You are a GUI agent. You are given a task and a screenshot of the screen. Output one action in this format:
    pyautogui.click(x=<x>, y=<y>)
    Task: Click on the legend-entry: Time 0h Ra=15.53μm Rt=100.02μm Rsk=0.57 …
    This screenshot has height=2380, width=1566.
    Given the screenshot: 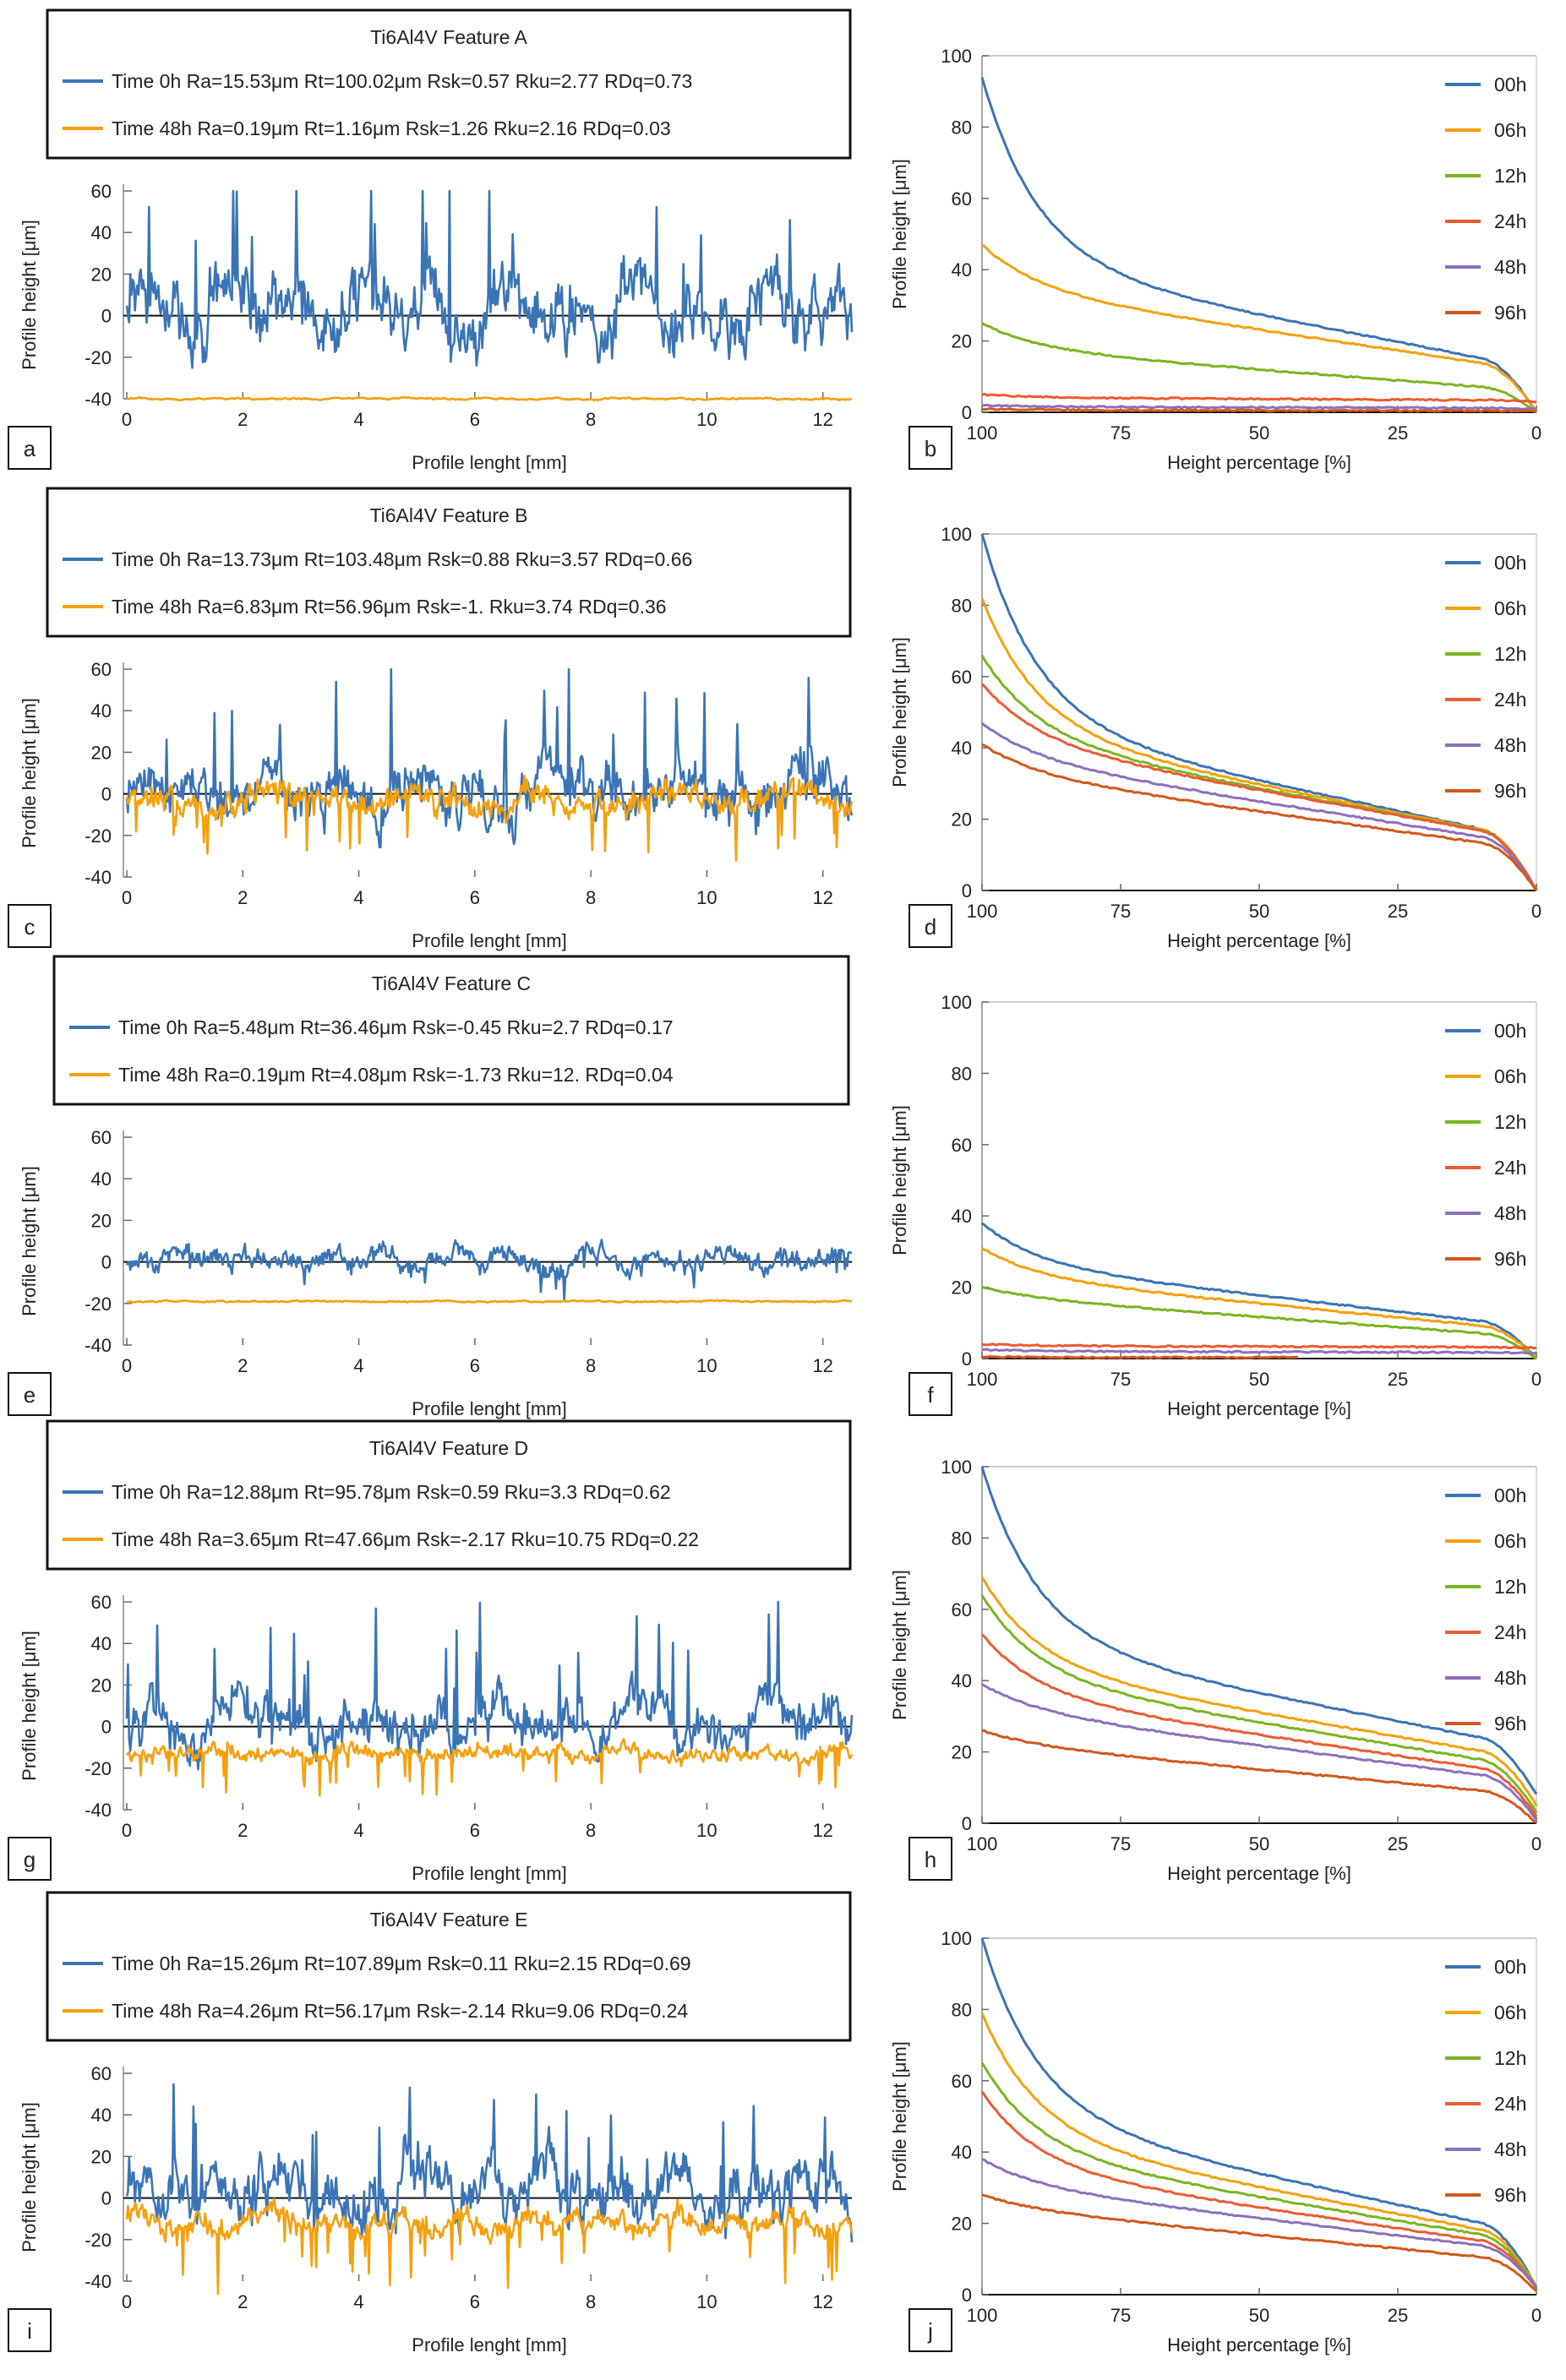 What is the action you would take?
    pyautogui.click(x=402, y=81)
    